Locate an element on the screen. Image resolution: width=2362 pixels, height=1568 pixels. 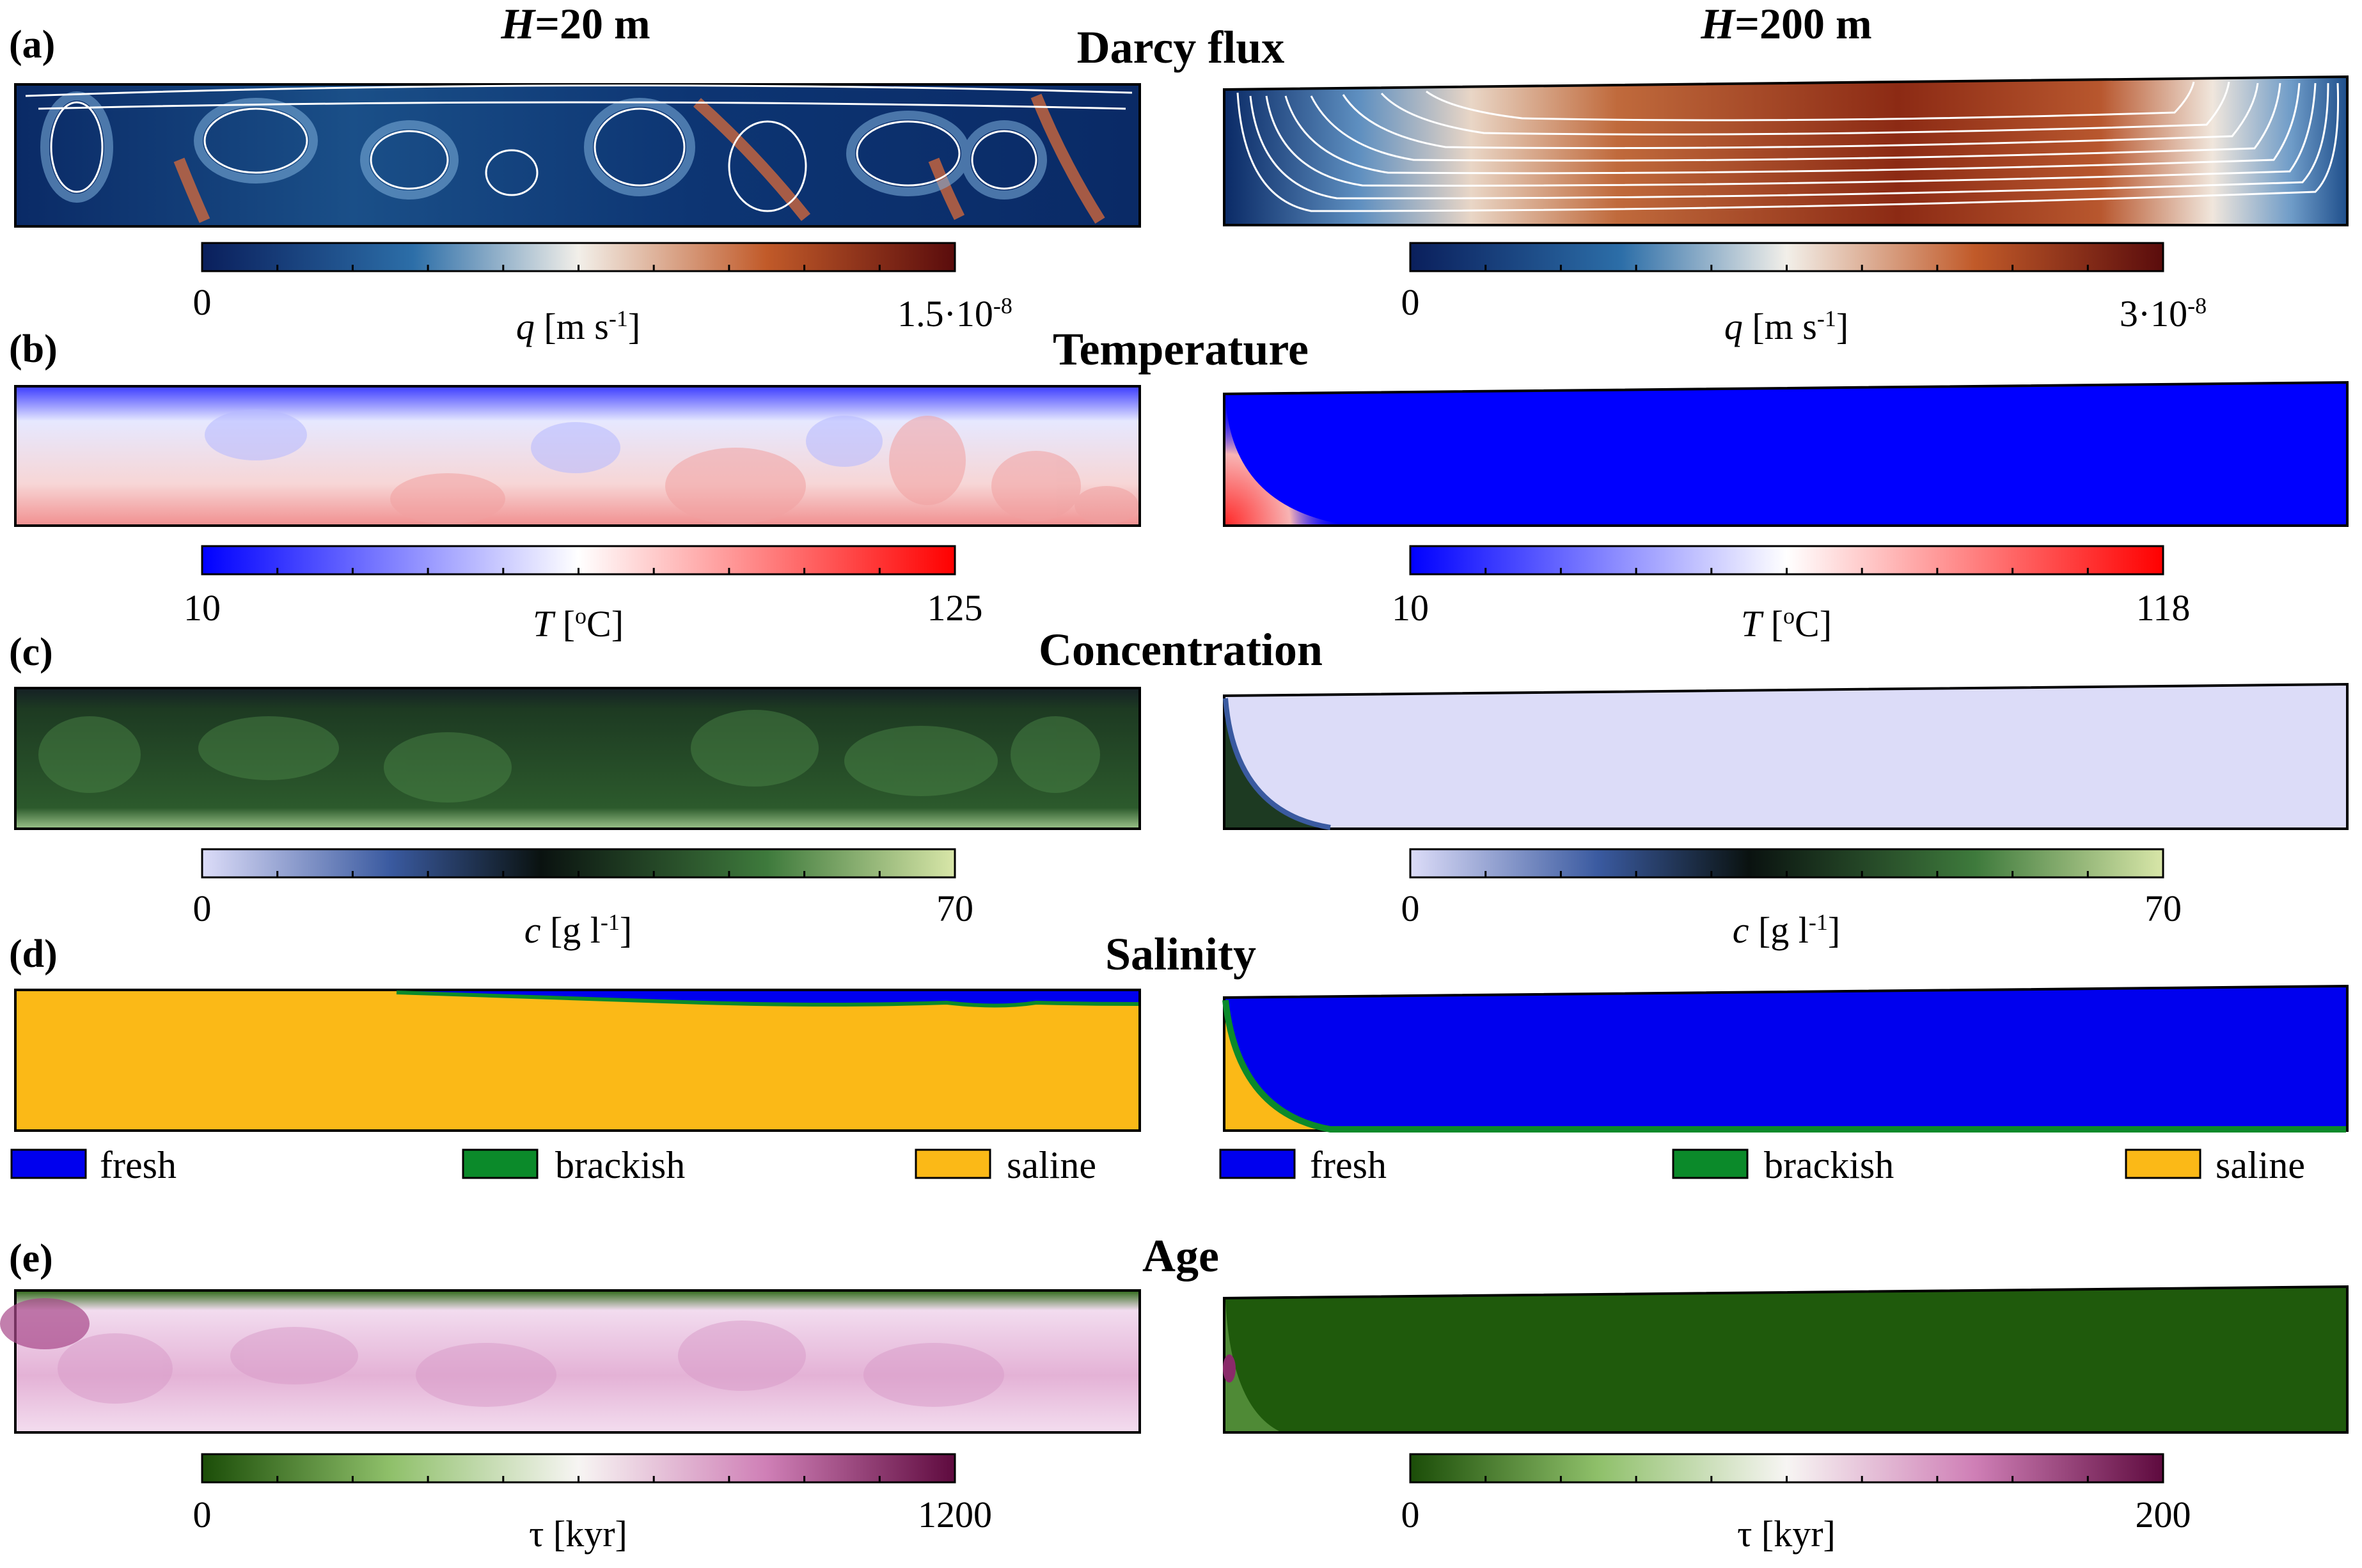
colorbar-age-right-min: 0 is located at coordinates (1410, 1514).